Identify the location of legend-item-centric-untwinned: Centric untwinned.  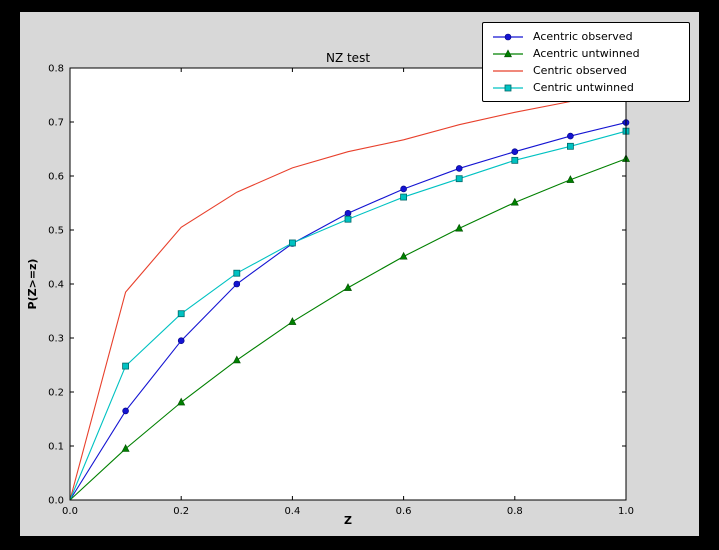
(587, 87).